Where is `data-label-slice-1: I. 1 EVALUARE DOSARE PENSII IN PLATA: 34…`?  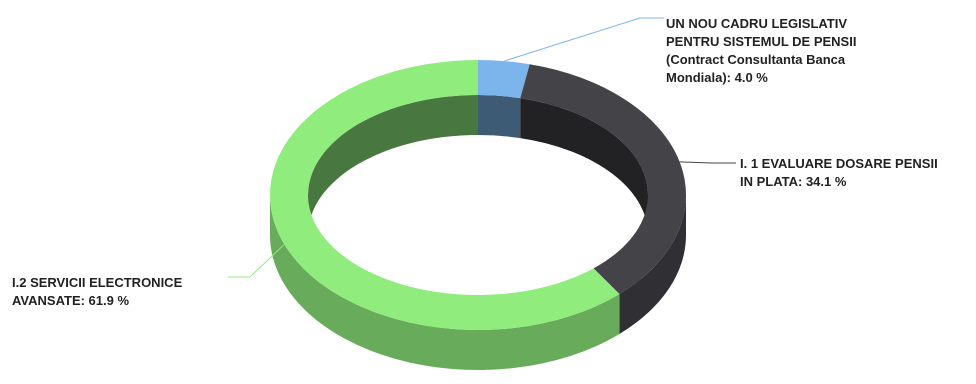
data-label-slice-1: I. 1 EVALUARE DOSARE PENSII IN PLATA: 34… is located at coordinates (840, 172).